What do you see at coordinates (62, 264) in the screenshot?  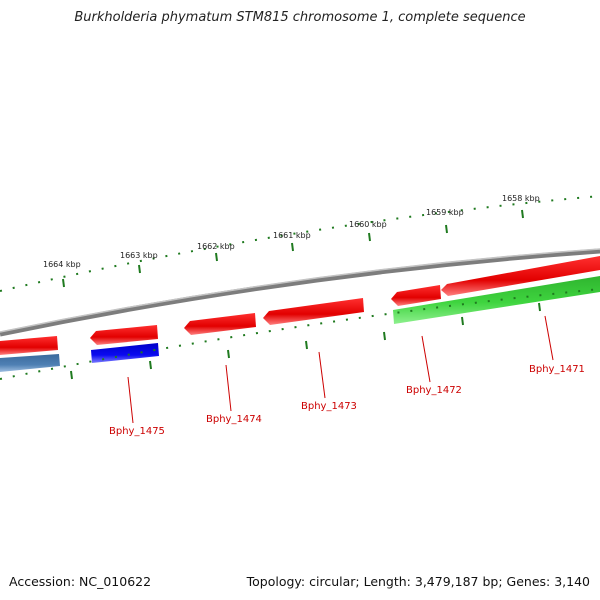 I see `kbp-label: 1664 kbp` at bounding box center [62, 264].